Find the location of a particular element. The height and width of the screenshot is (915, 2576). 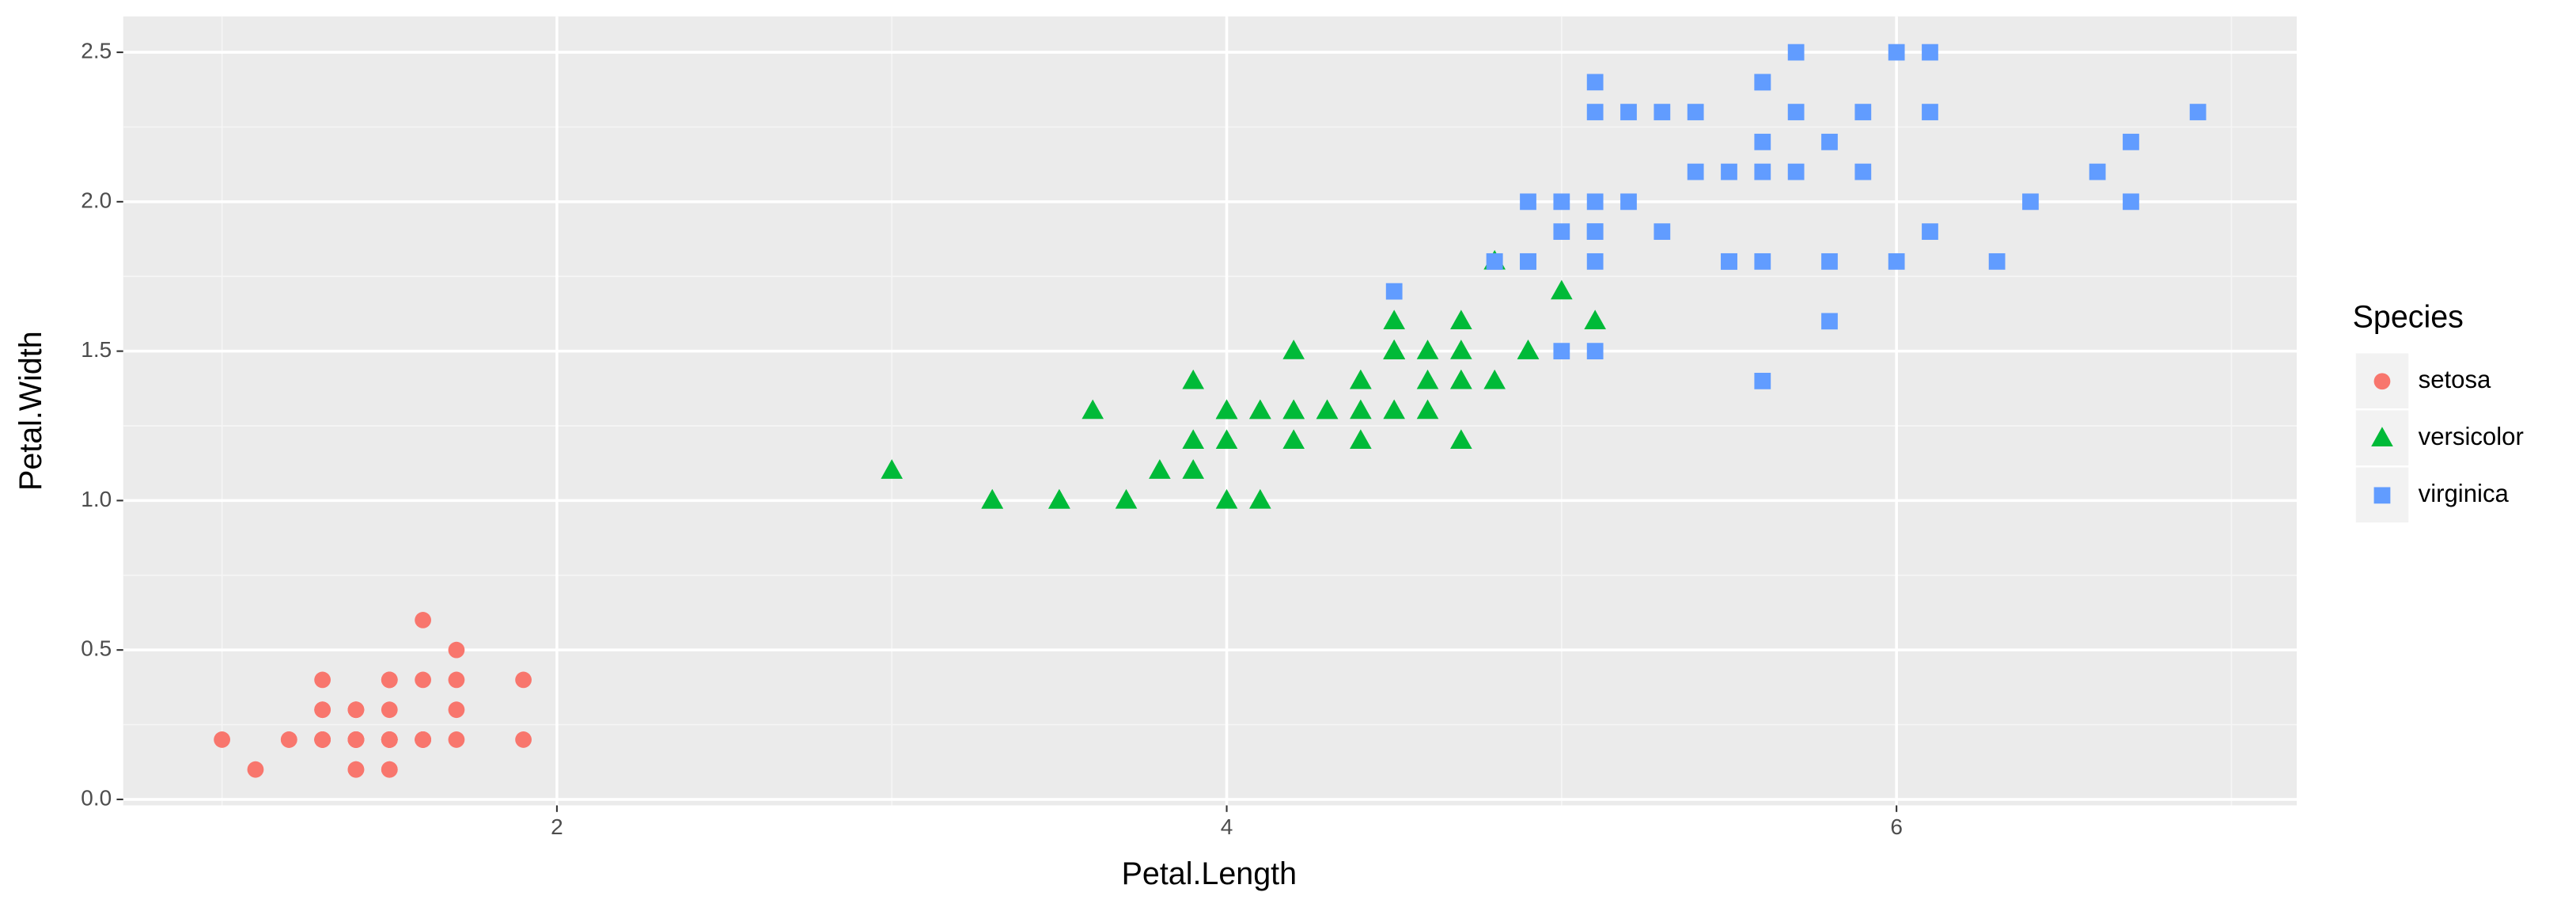

legend-title: Species is located at coordinates (2408, 316).